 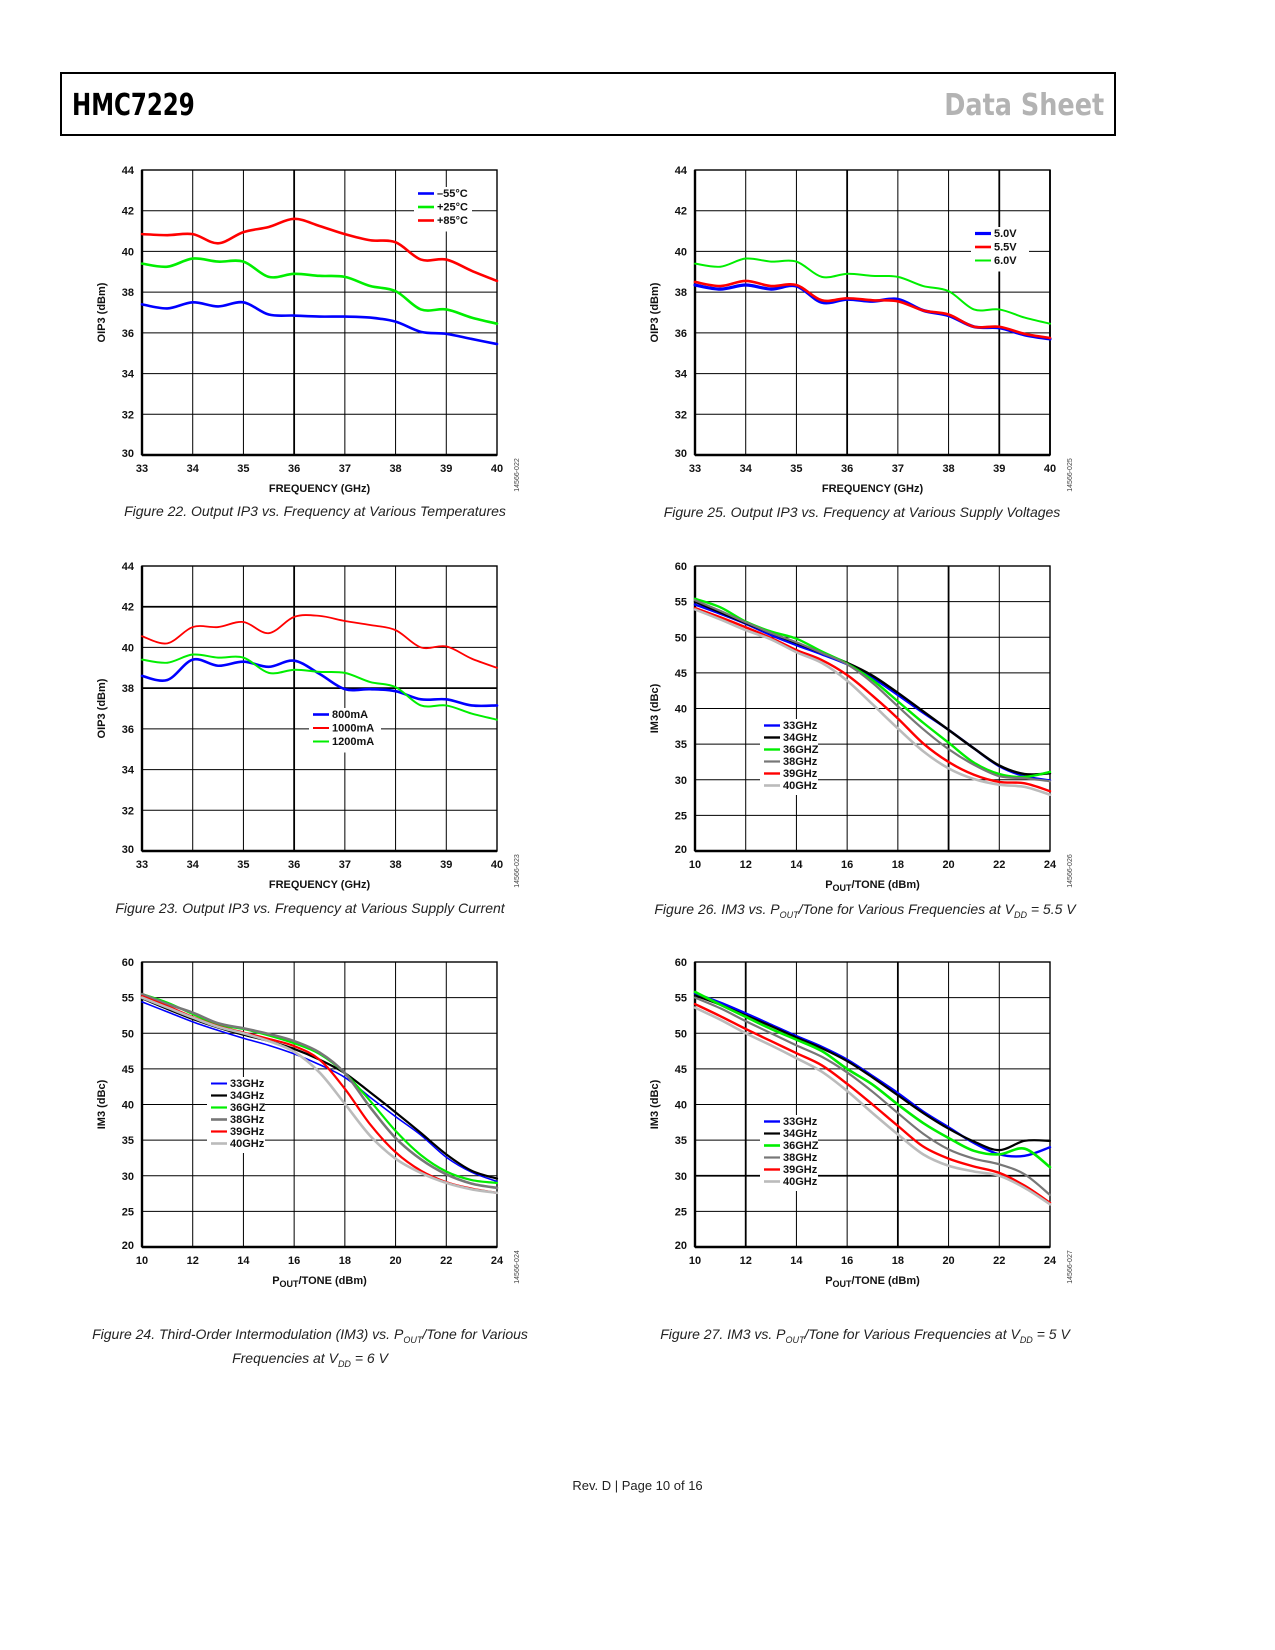 I want to click on figure-code: 14566-027, so click(x=1070, y=1267).